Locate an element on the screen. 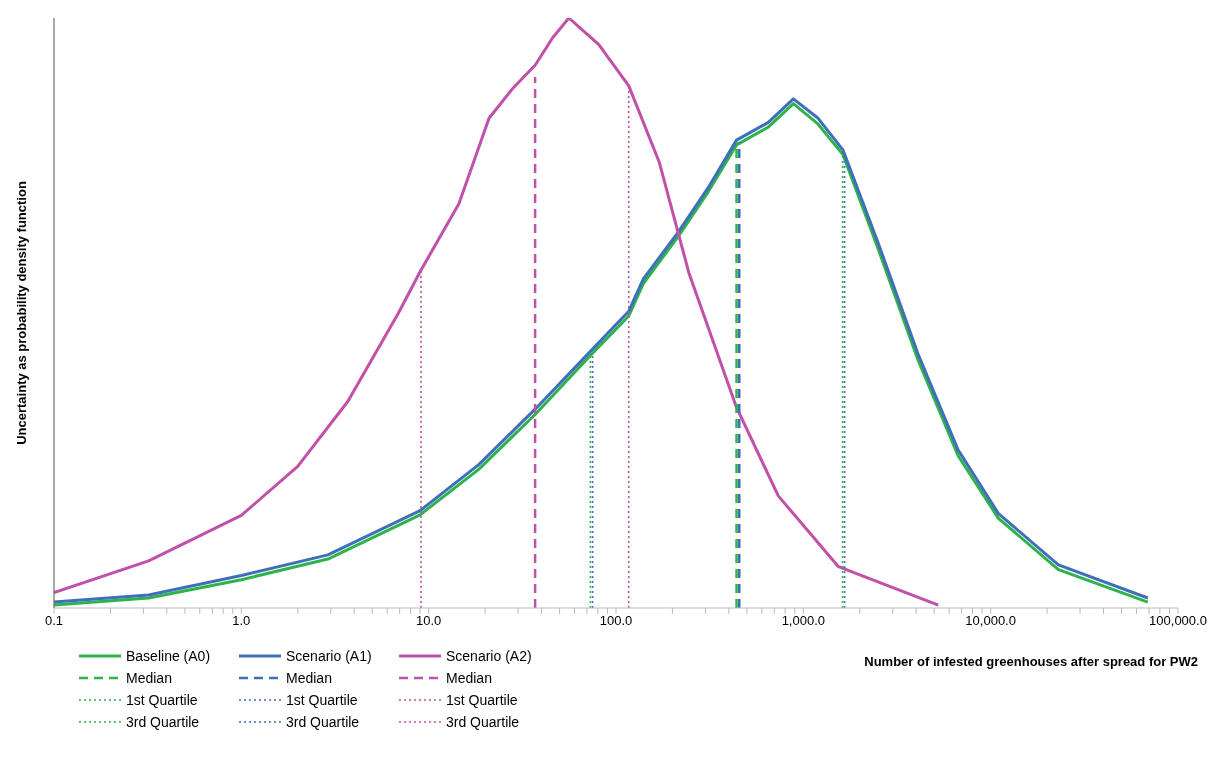  x-tick-label: 0.1 is located at coordinates (54, 621).